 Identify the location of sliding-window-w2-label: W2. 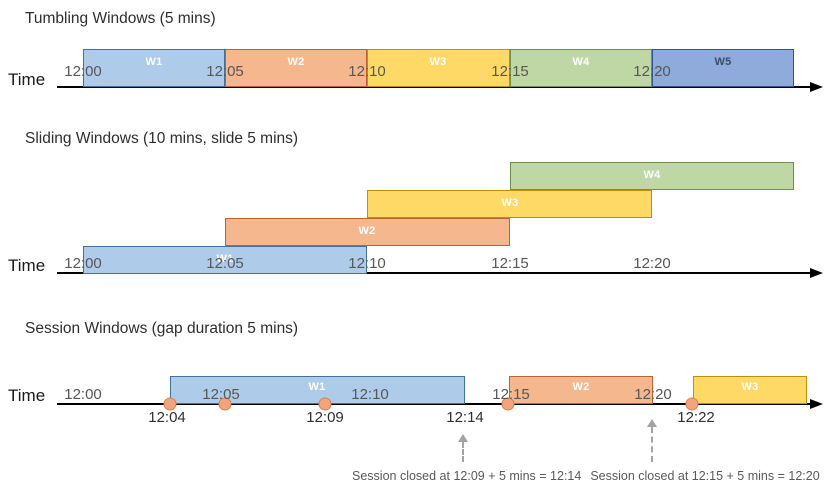
(367, 231).